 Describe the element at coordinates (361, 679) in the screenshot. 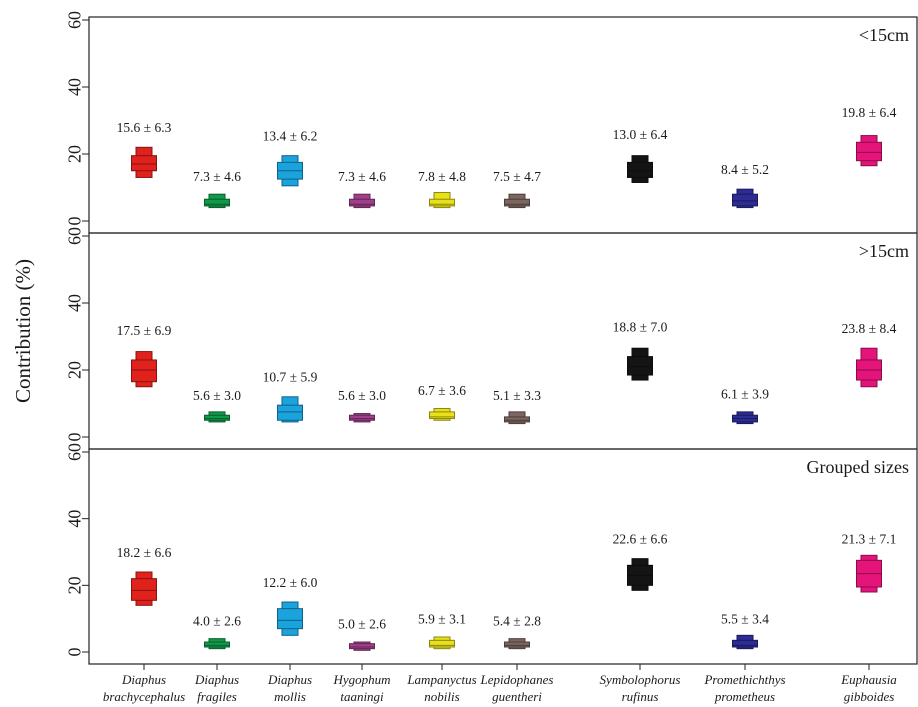

I see `category-label-line1: Hygophum` at that location.